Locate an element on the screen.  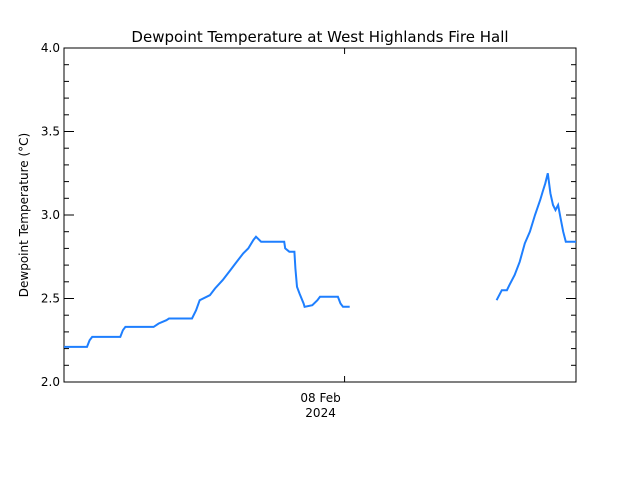
y-tick-label: 4.0 is located at coordinates (50, 48).